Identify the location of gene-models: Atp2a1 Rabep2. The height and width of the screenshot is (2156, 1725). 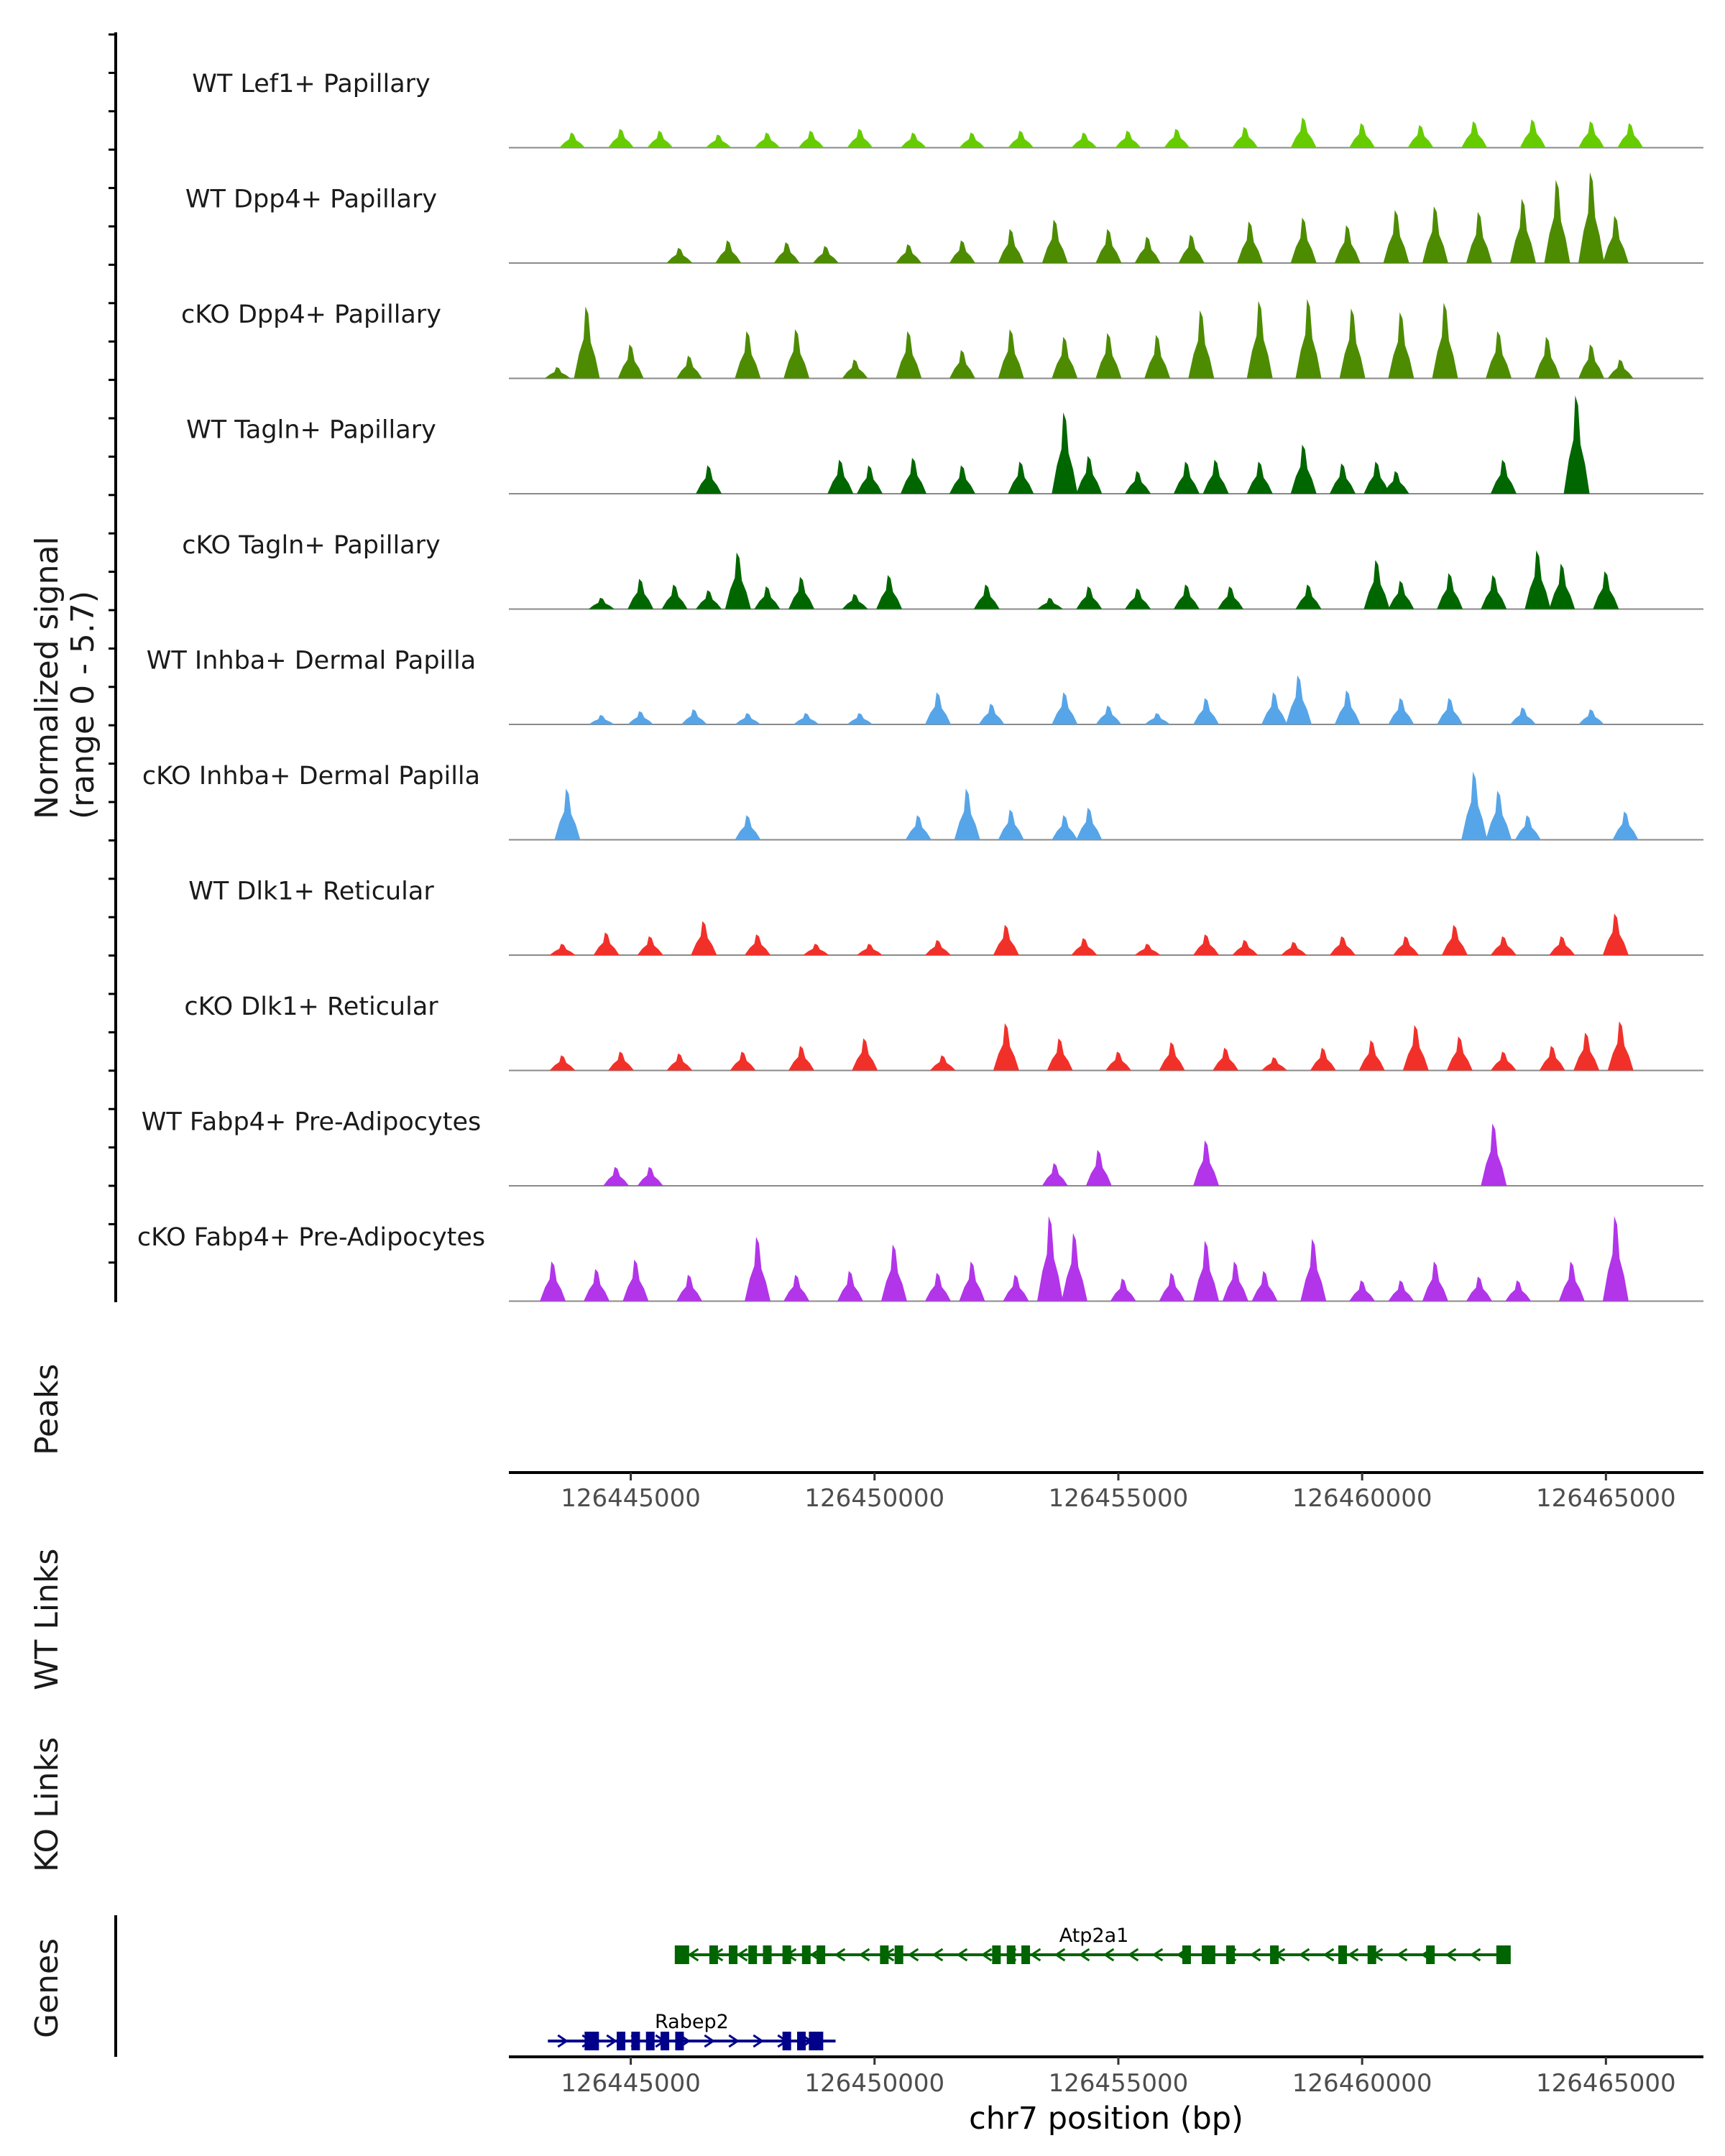
(1029, 1987).